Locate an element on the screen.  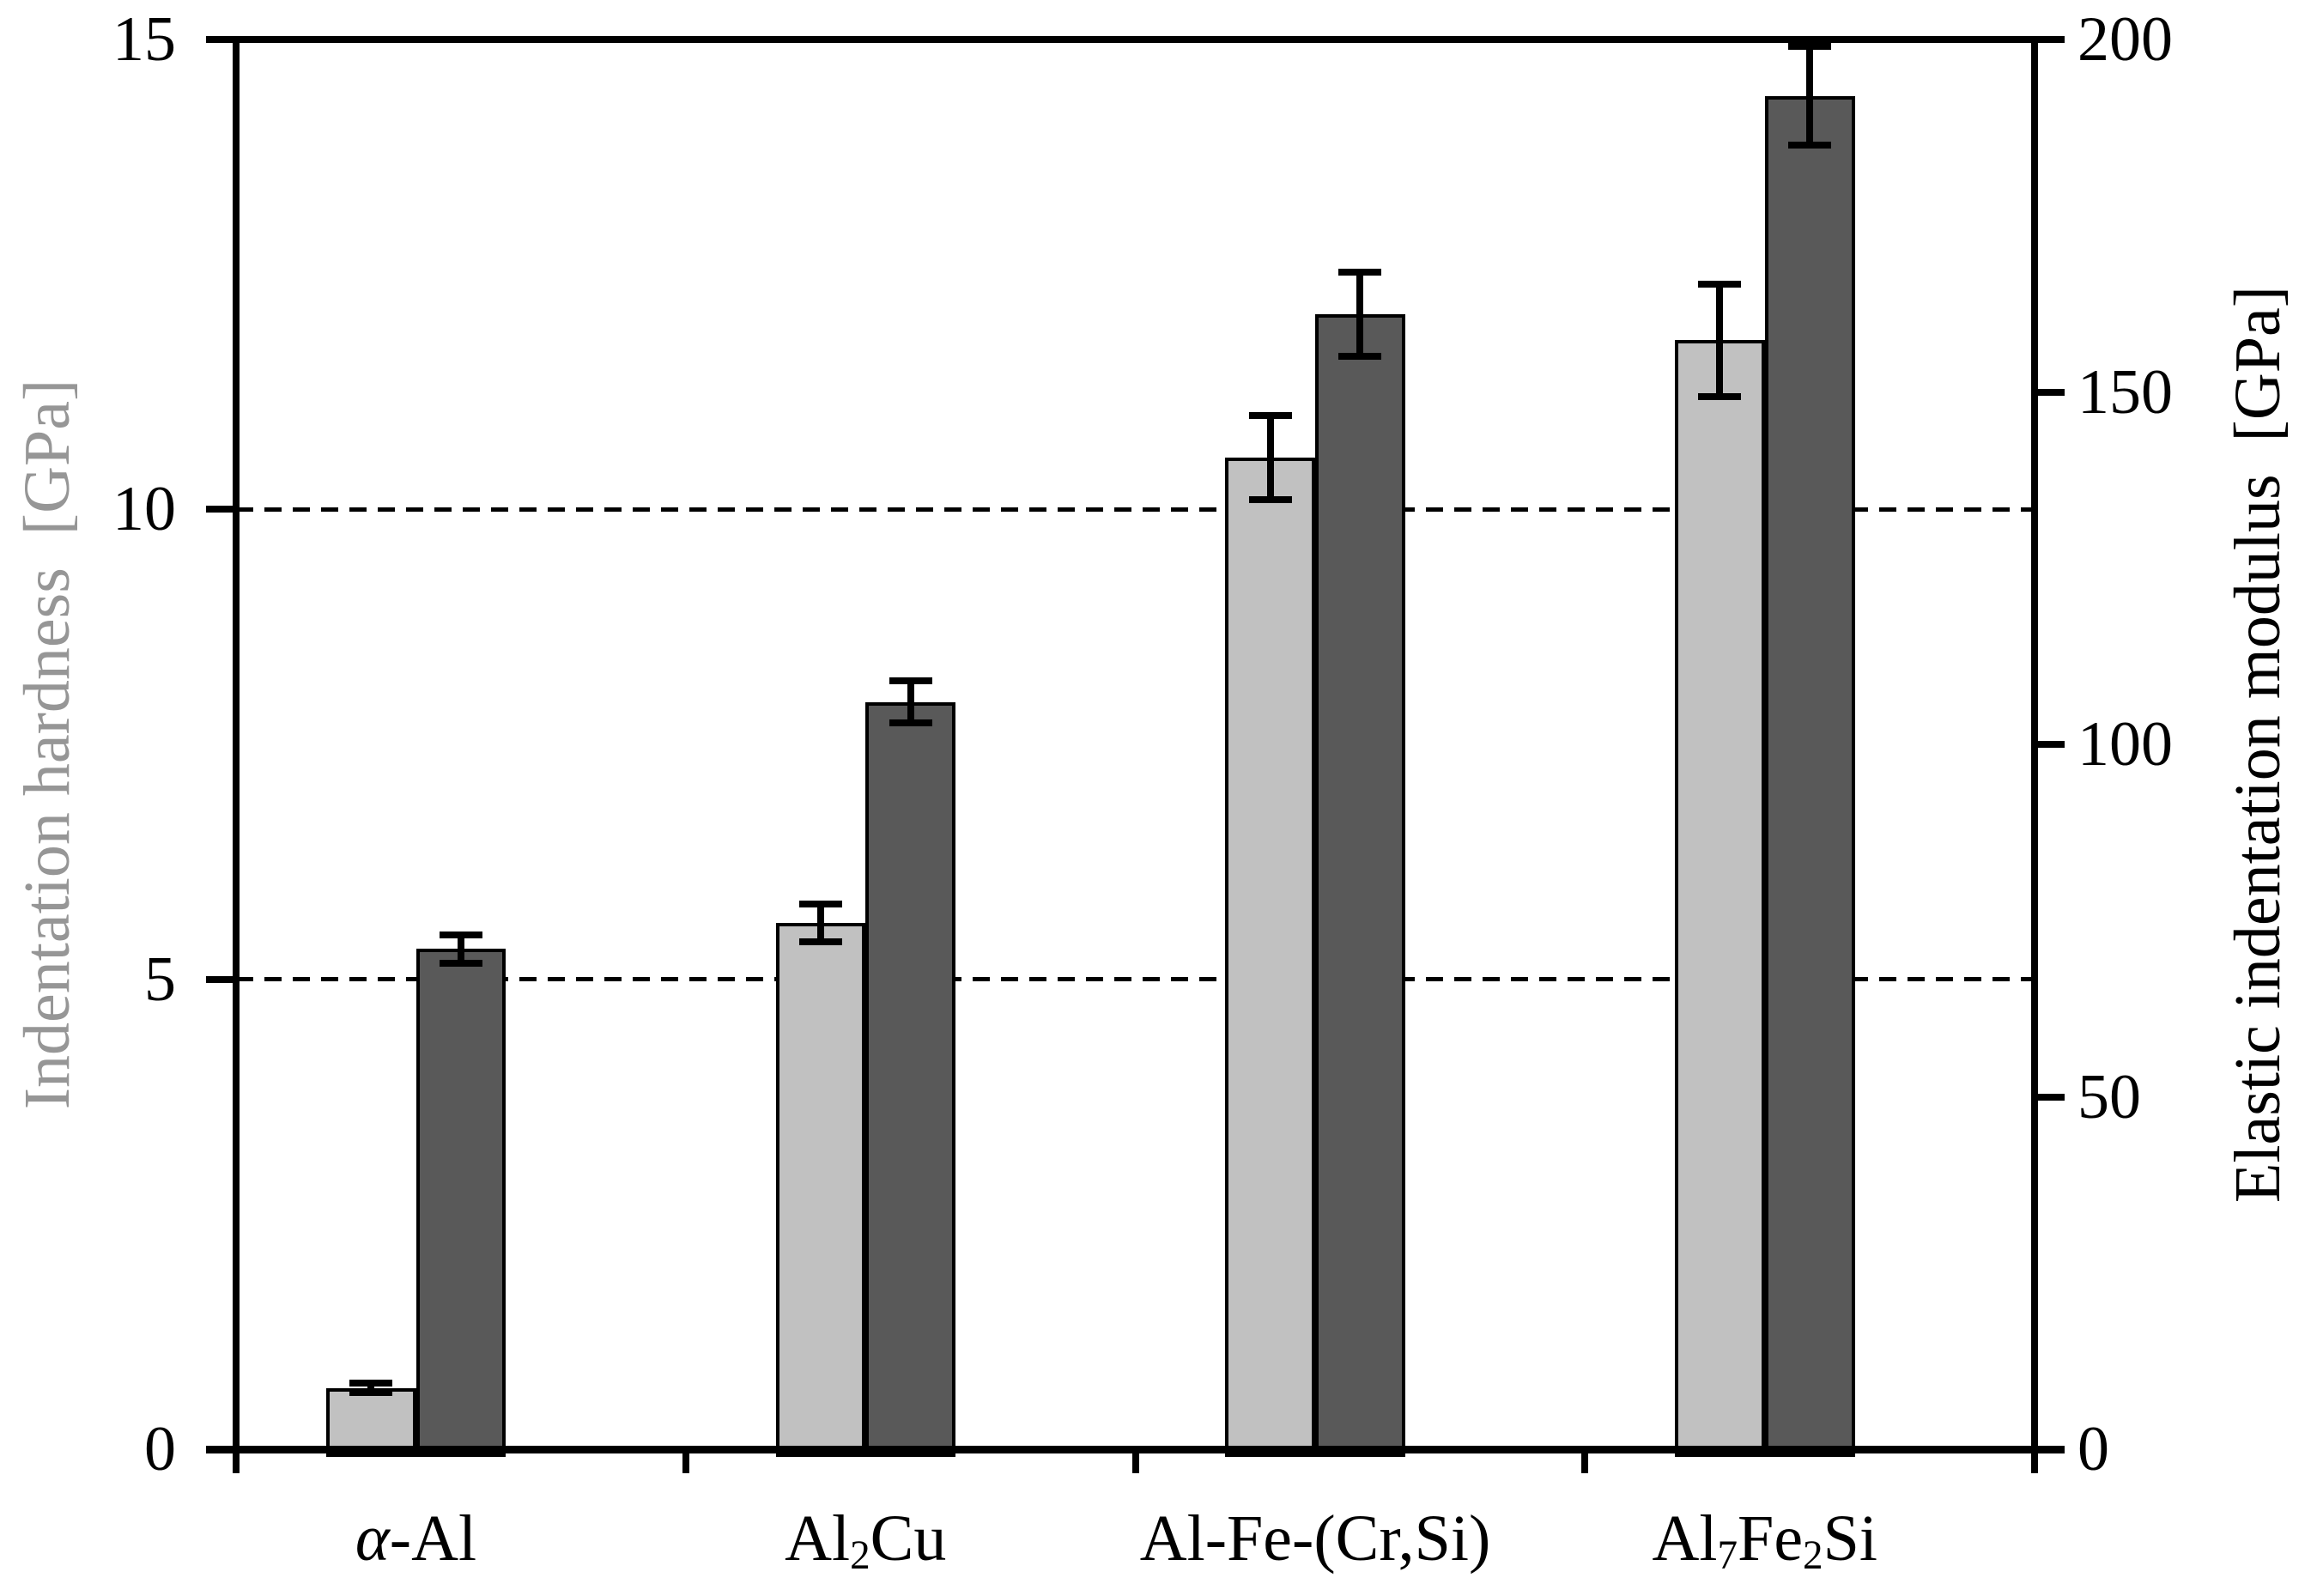
bar-modulus-Al7Fe2Si is located at coordinates (1809, 776).